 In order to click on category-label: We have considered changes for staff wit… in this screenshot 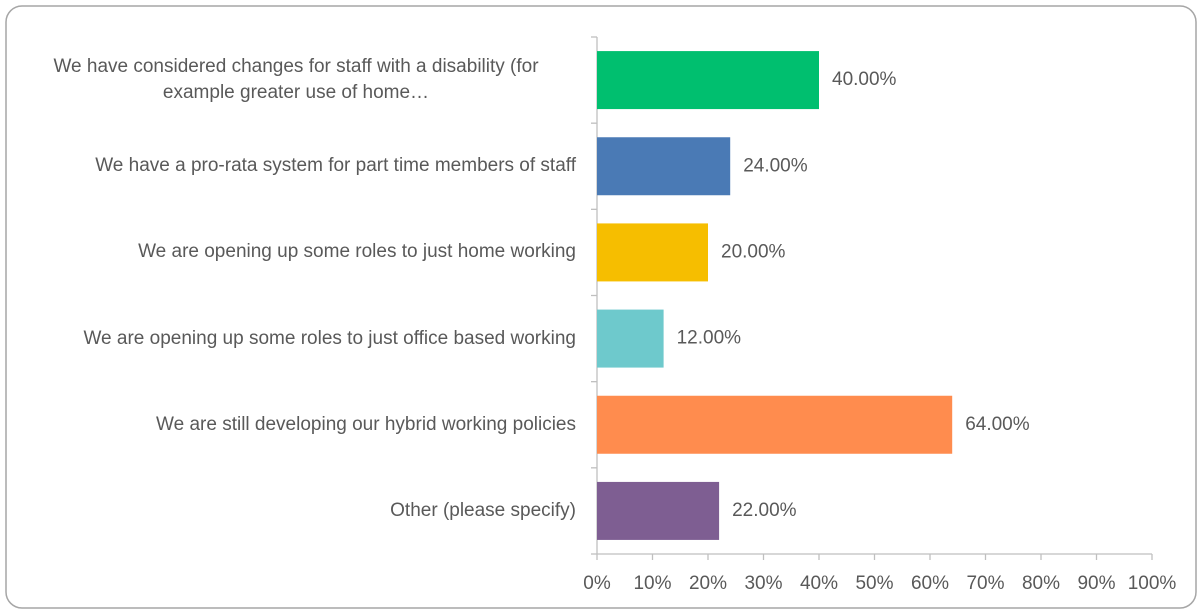, I will do `click(296, 80)`.